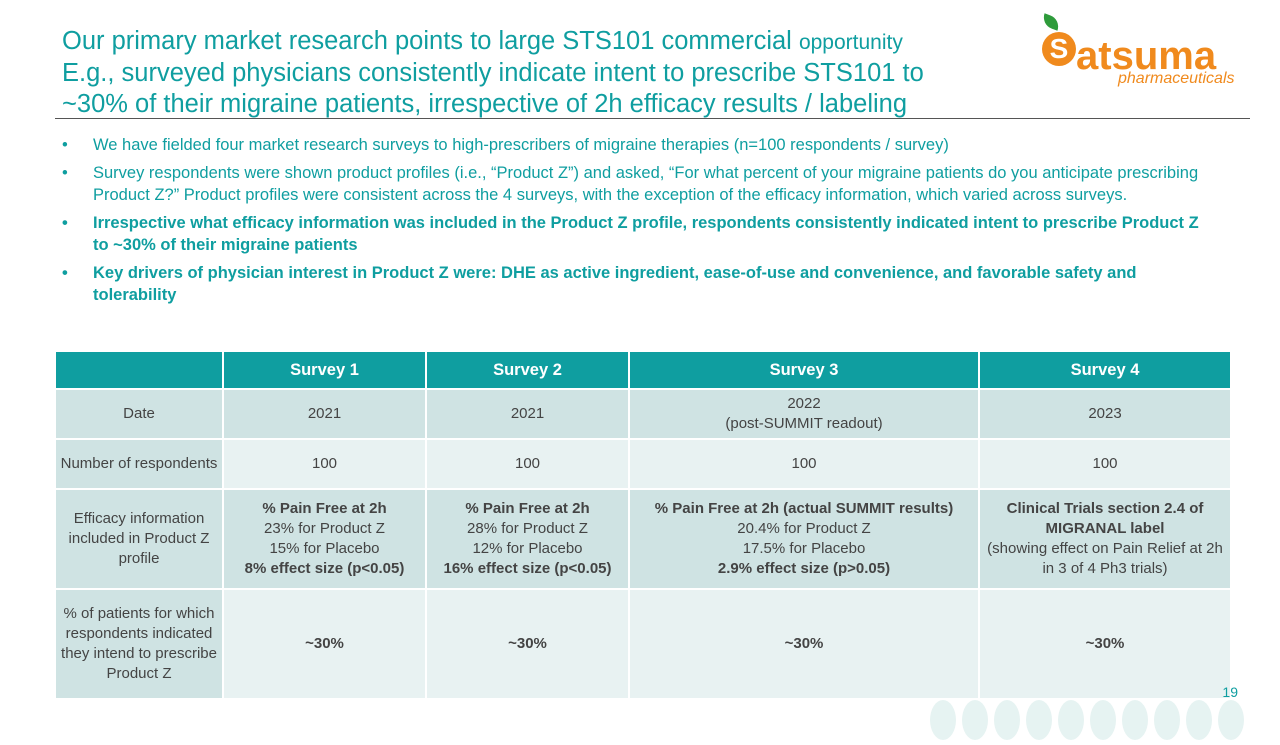 This screenshot has height=745, width=1280. Describe the element at coordinates (1146, 56) in the screenshot. I see `logo-word: atsuma` at that location.